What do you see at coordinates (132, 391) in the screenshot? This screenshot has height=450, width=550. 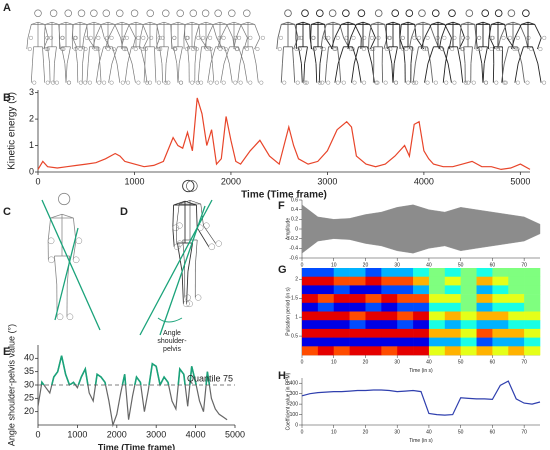 I see `data-line` at bounding box center [132, 391].